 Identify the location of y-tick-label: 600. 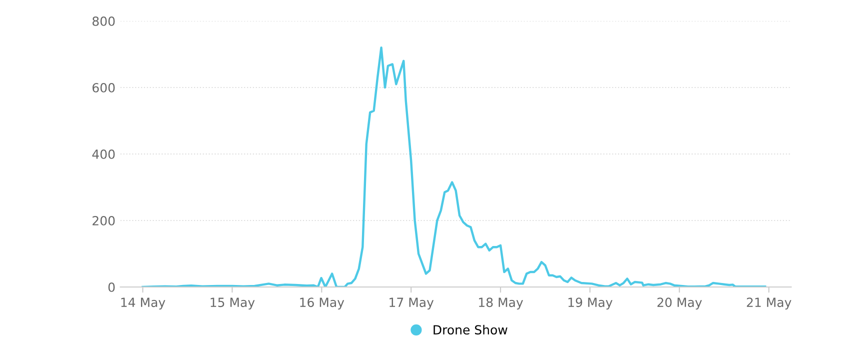
(103, 87).